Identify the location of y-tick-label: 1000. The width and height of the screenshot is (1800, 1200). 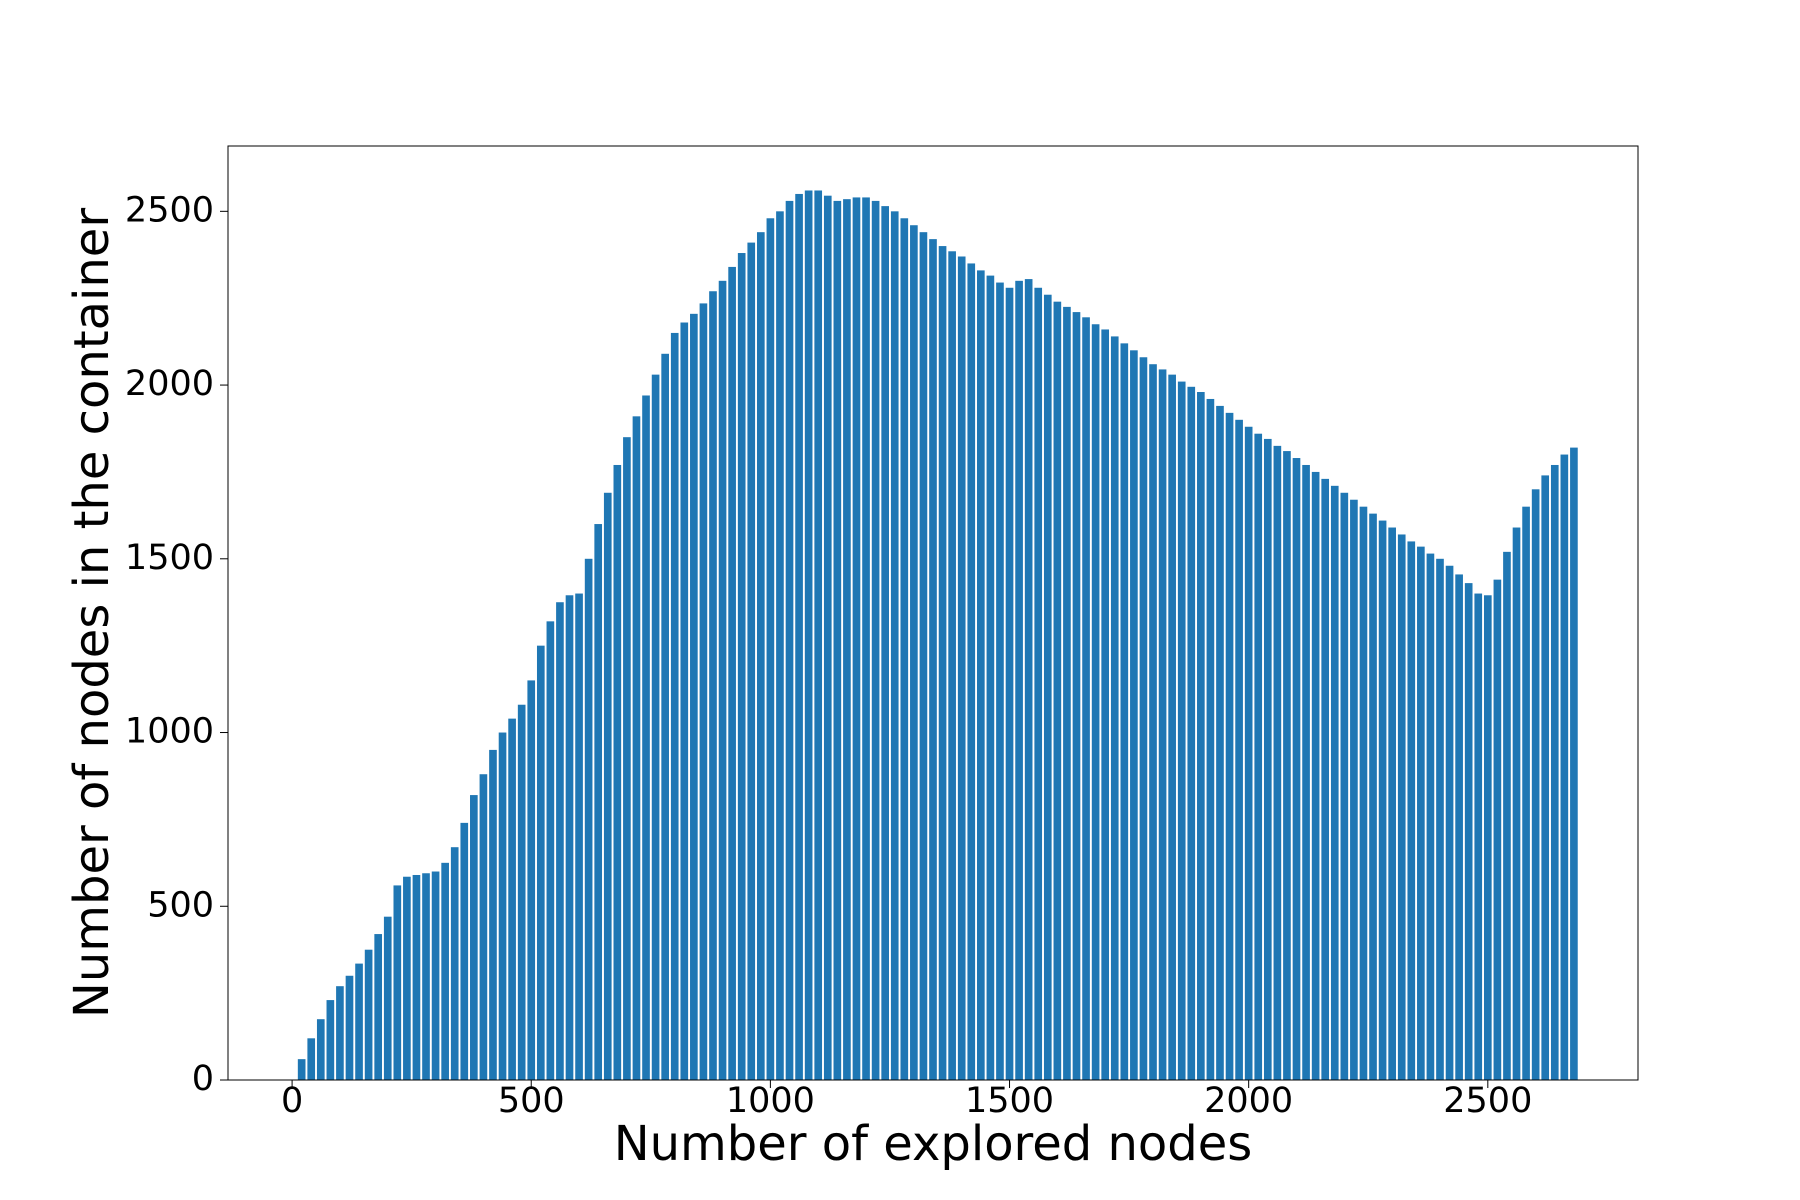
(169, 732).